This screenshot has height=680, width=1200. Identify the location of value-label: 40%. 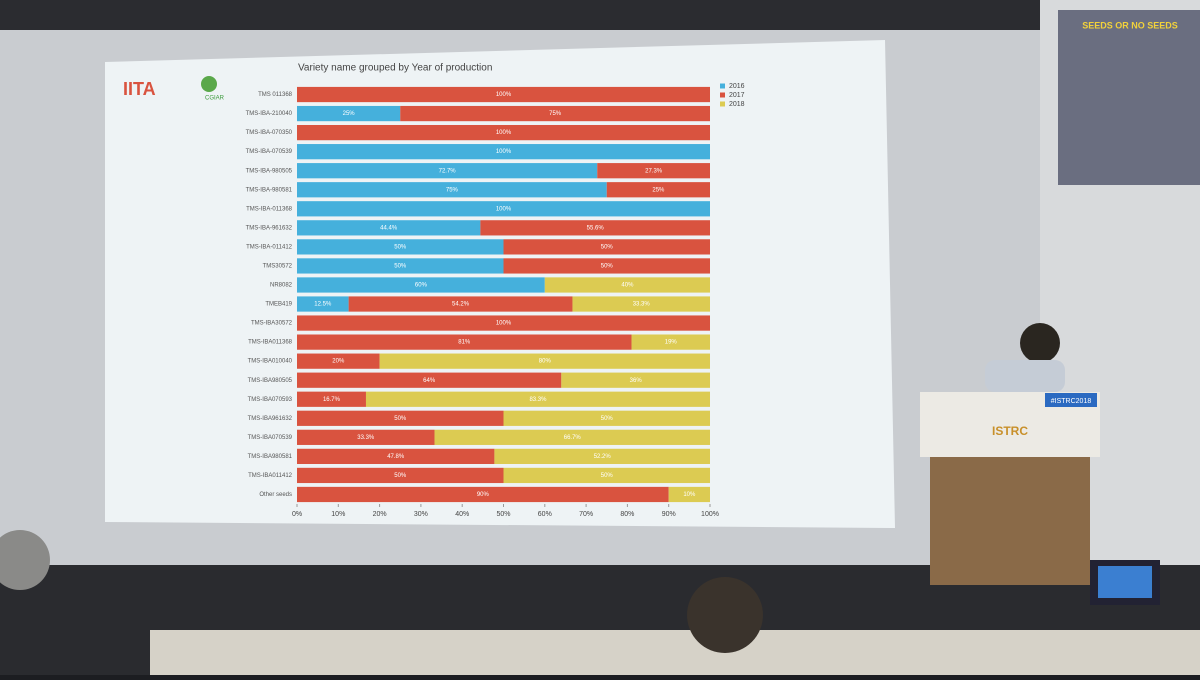
(627, 286).